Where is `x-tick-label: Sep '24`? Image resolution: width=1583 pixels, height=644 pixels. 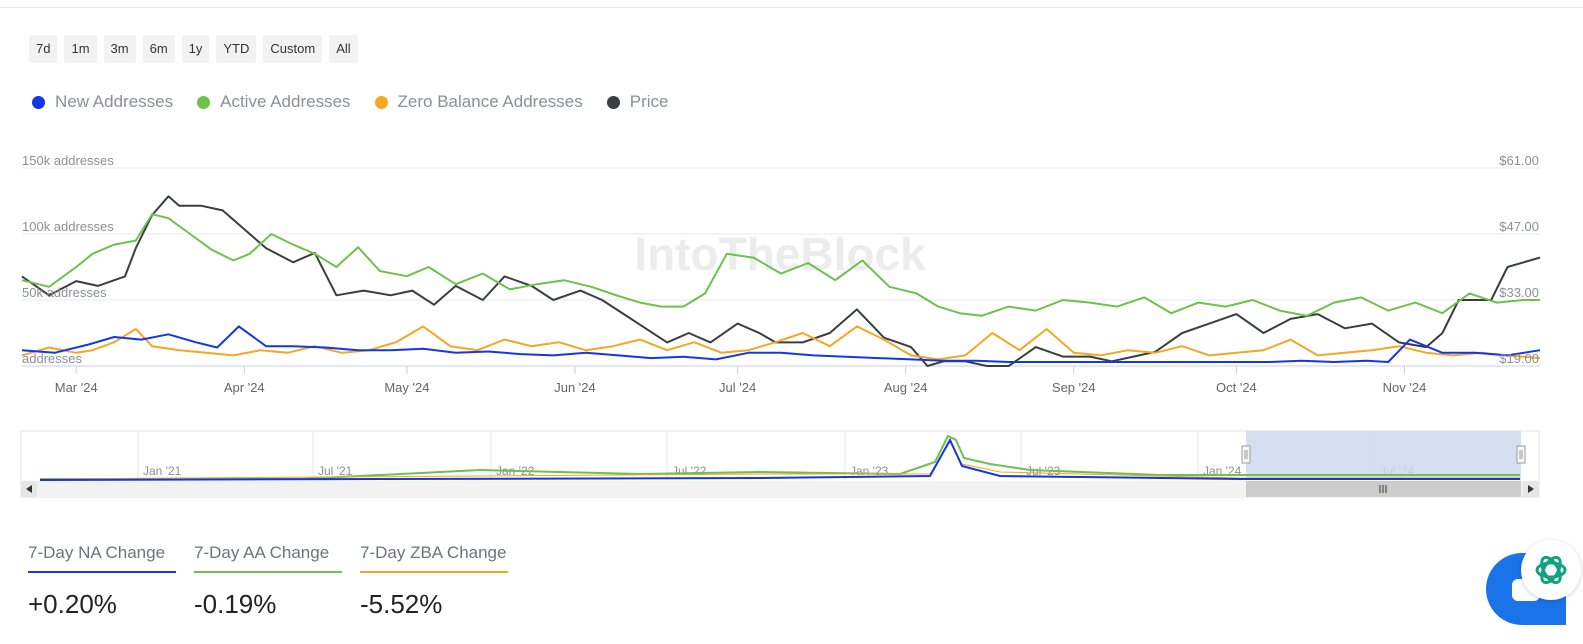 x-tick-label: Sep '24 is located at coordinates (1074, 387).